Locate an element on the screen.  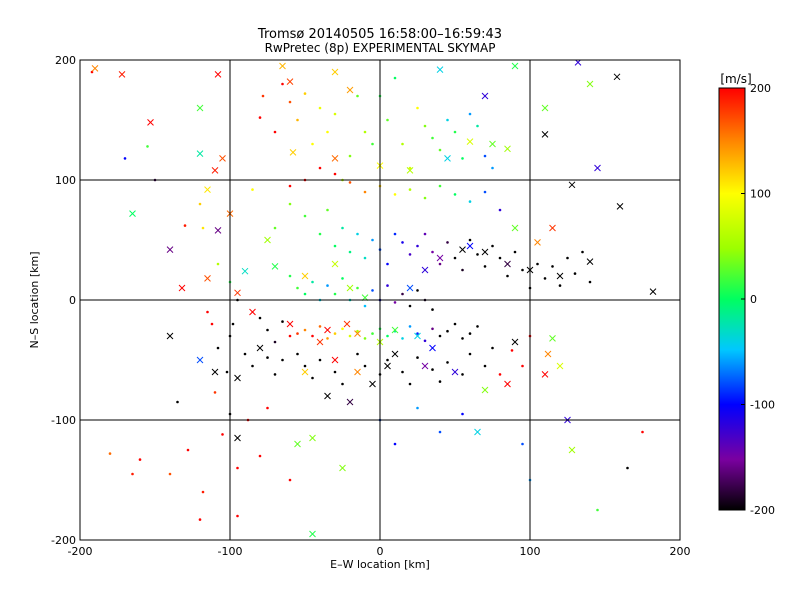
colorbar-tick-label: 100 is located at coordinates (760, 194).